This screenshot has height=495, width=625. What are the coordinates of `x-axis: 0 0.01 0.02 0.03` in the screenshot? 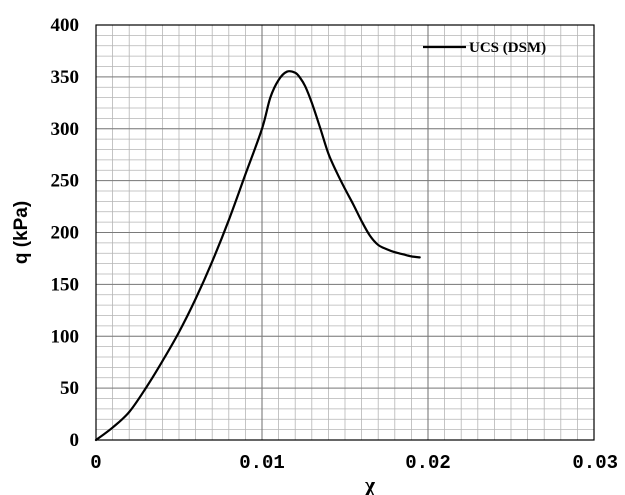 It's located at (354, 463).